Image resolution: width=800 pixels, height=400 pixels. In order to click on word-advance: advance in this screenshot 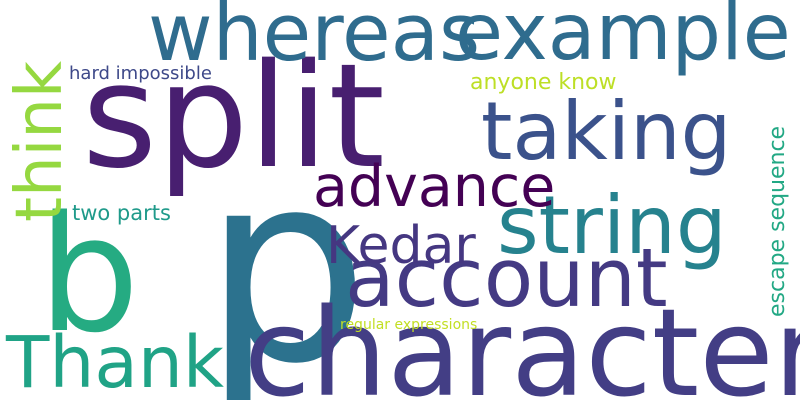, I will do `click(434, 187)`.